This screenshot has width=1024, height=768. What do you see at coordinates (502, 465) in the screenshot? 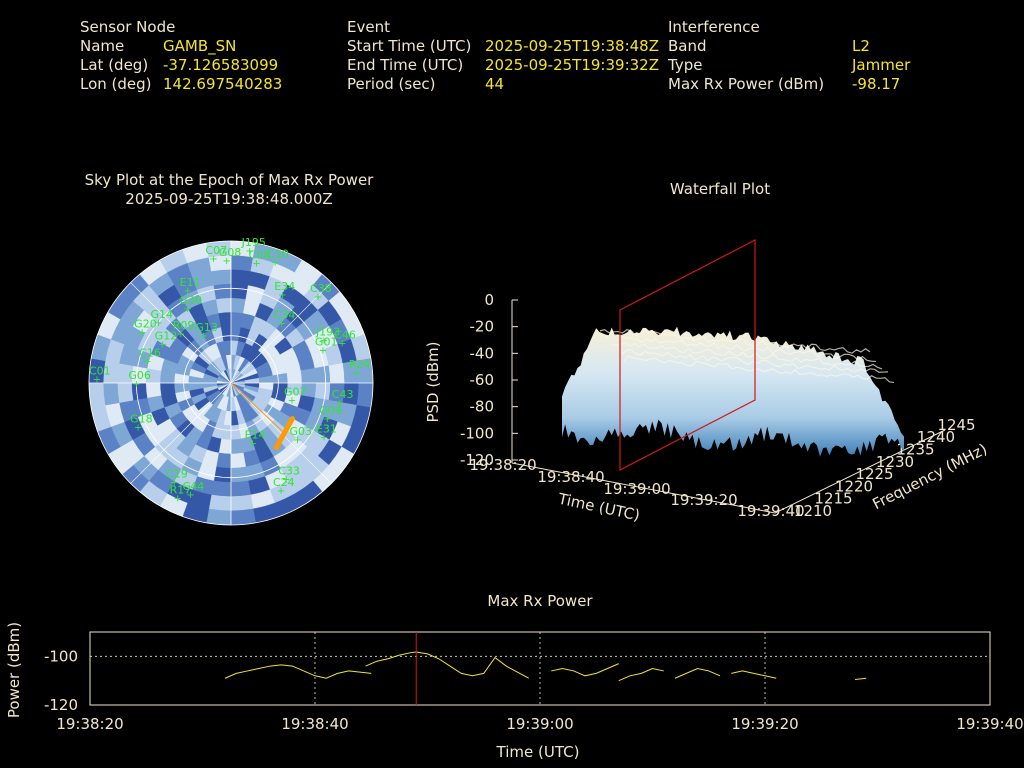
I see `waterfall-x-tick-label: 19:38:20` at bounding box center [502, 465].